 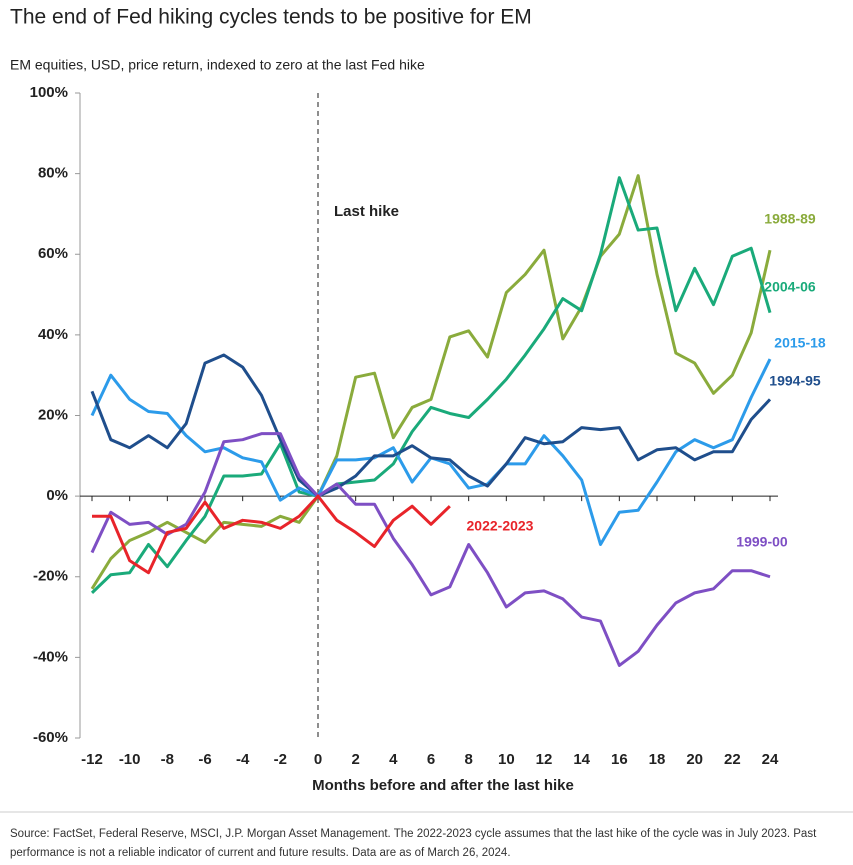 What do you see at coordinates (770, 759) in the screenshot?
I see `x-tick-label: 24` at bounding box center [770, 759].